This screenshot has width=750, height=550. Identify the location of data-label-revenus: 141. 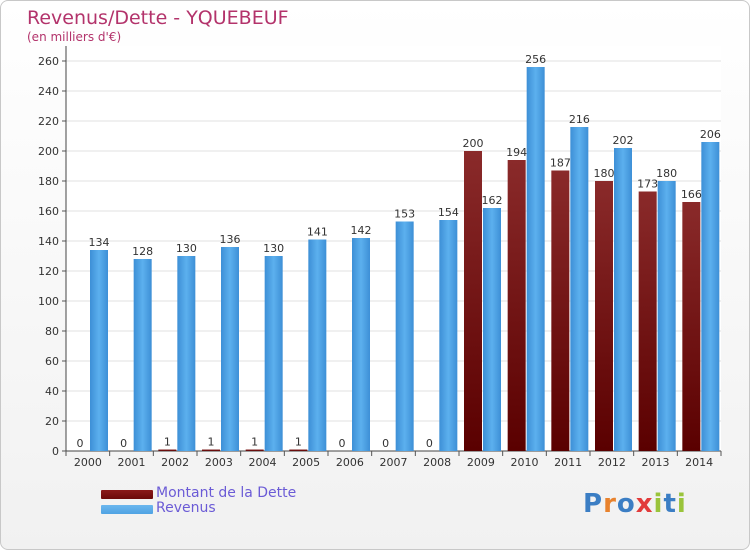
(317, 232).